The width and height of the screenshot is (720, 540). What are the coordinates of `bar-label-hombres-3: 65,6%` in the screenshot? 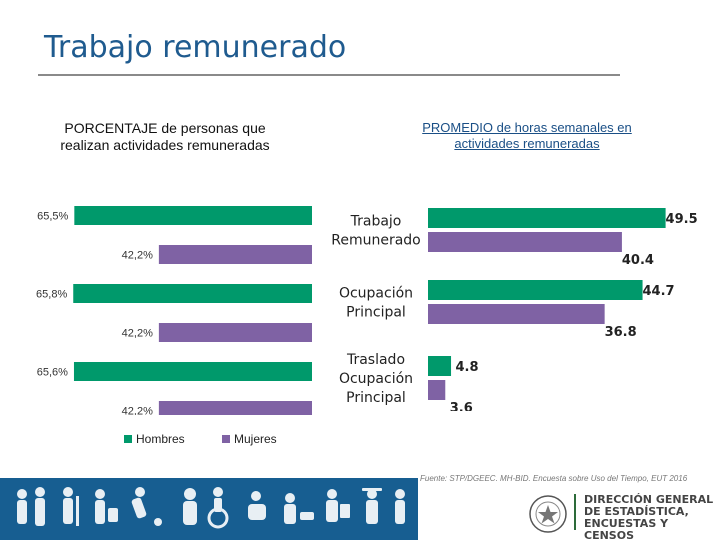 It's located at (52, 373).